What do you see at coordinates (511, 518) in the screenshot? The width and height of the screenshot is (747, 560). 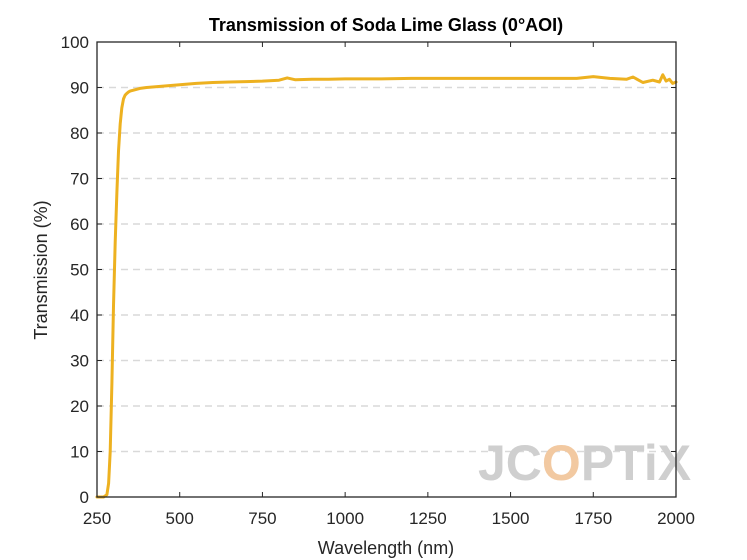 I see `x-tick-label-1500: 1500` at bounding box center [511, 518].